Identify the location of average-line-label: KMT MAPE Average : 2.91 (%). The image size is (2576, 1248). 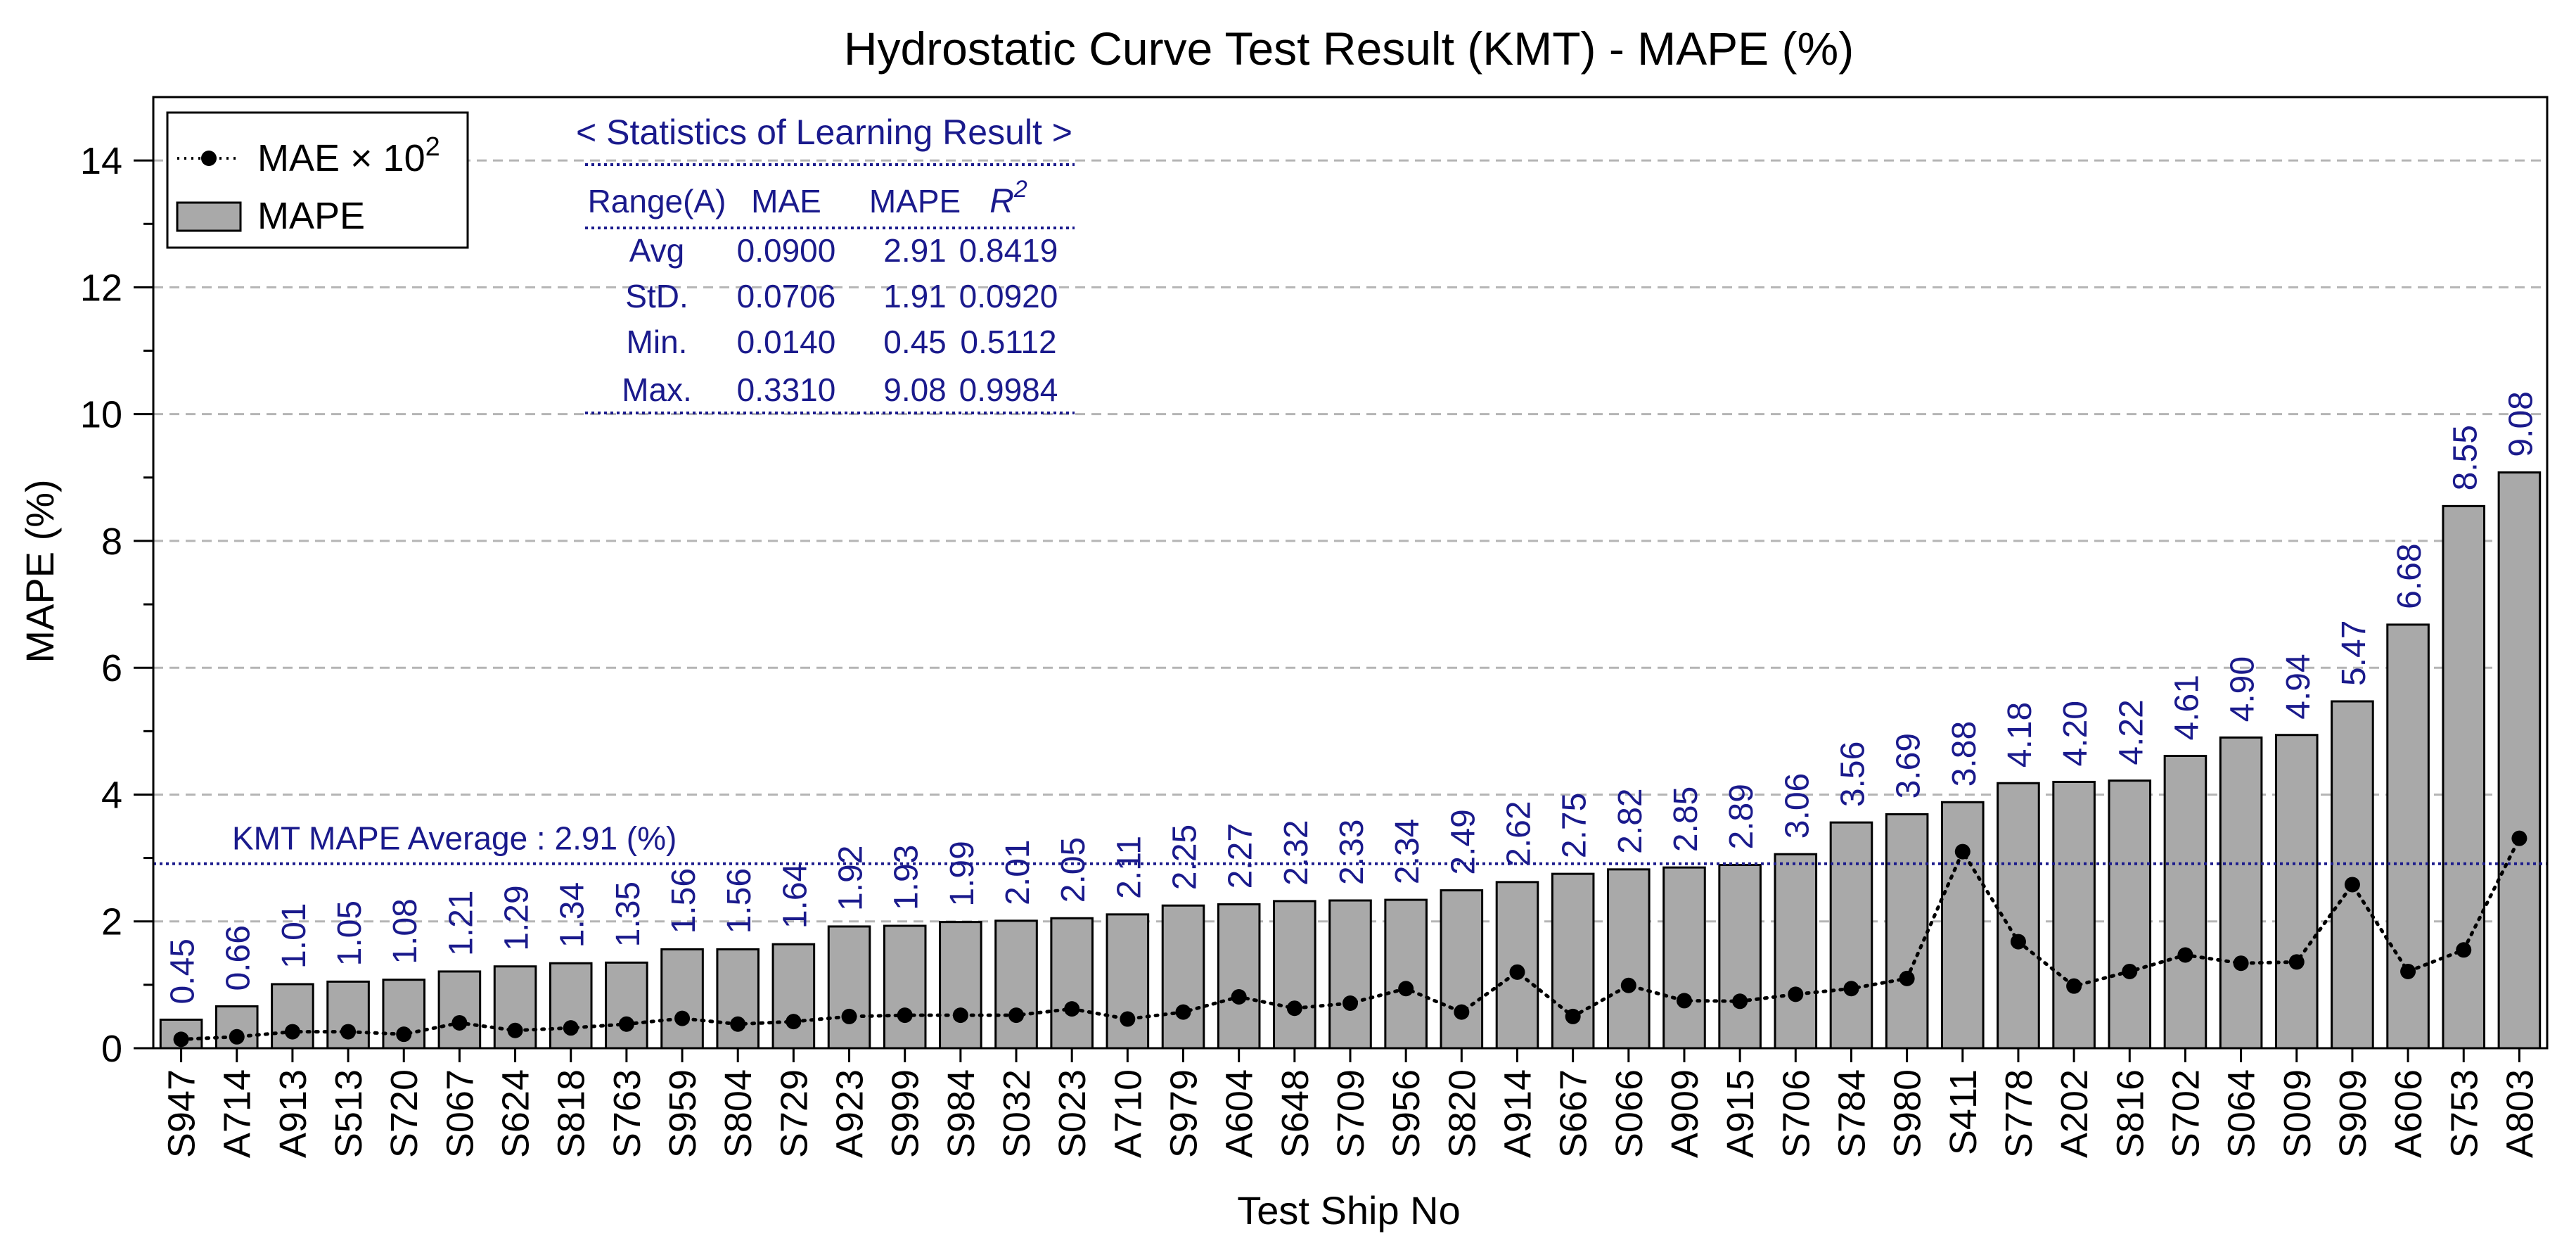
(454, 838).